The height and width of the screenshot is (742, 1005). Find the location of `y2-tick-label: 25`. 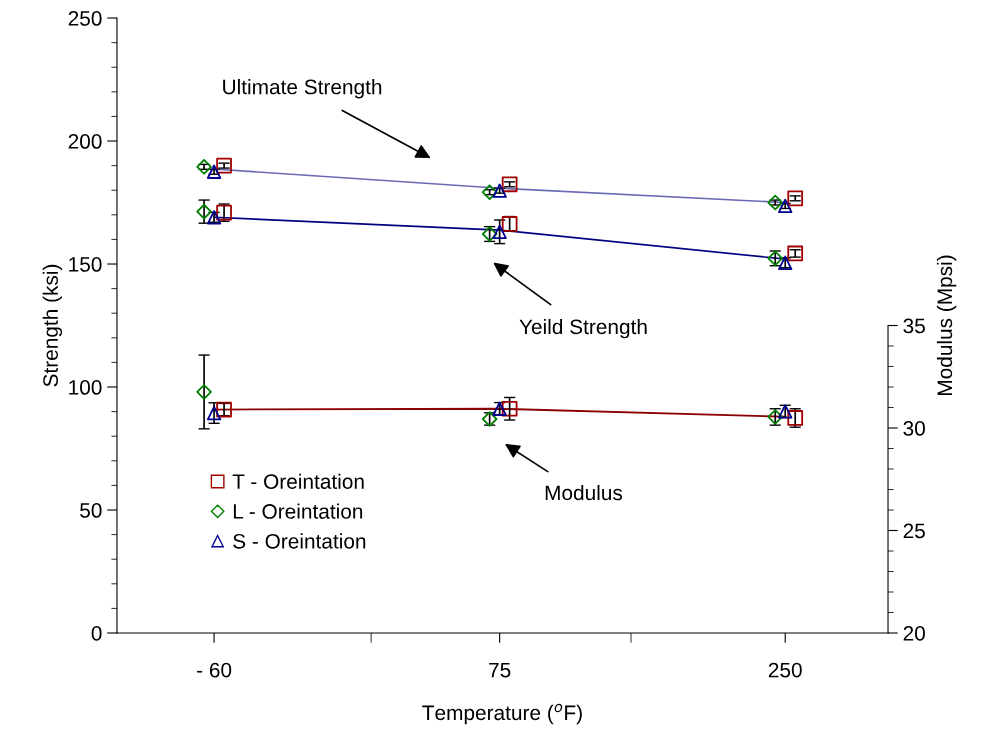

y2-tick-label: 25 is located at coordinates (914, 531).